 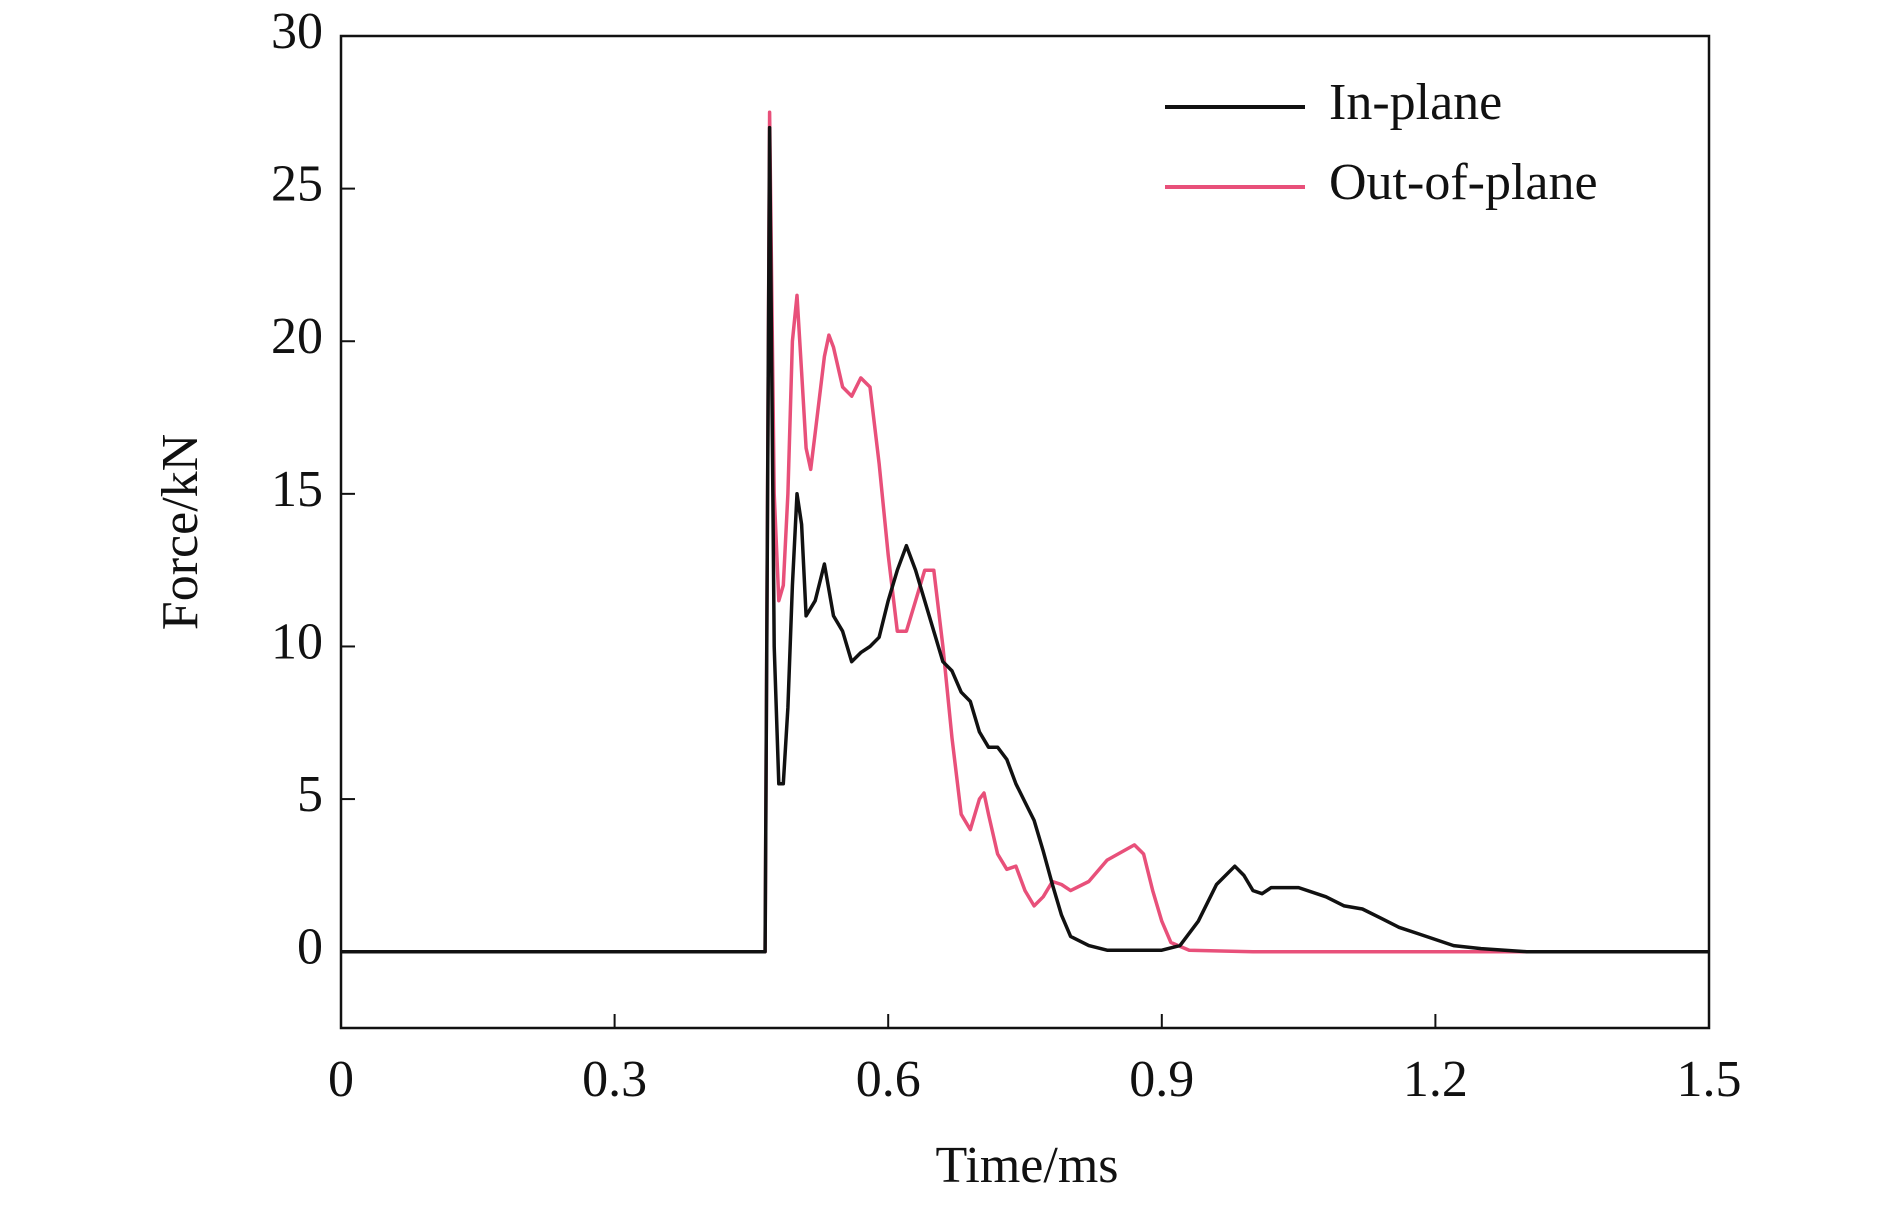 What do you see at coordinates (297, 31) in the screenshot?
I see `y-tick-label: 30` at bounding box center [297, 31].